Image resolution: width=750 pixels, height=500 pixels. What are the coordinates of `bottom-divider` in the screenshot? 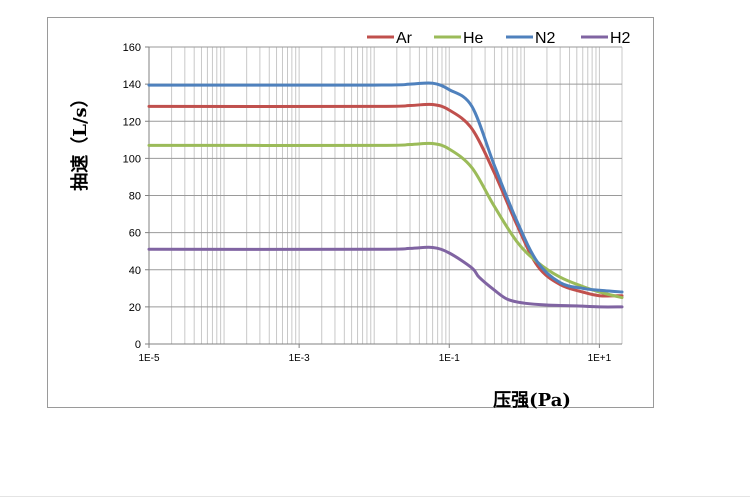 It's located at (375, 496).